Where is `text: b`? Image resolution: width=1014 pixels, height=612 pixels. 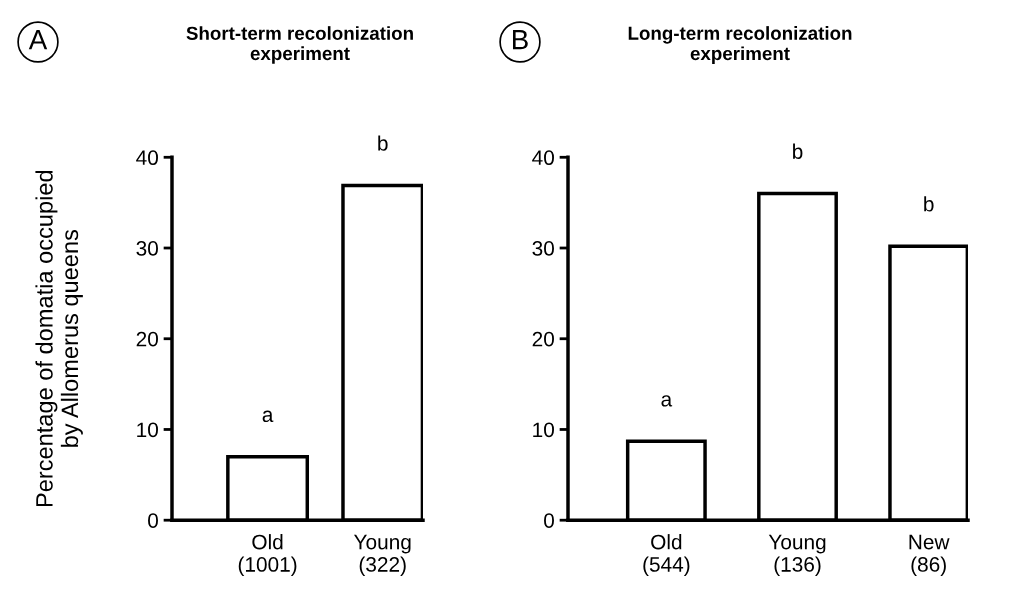
text: b is located at coordinates (383, 143).